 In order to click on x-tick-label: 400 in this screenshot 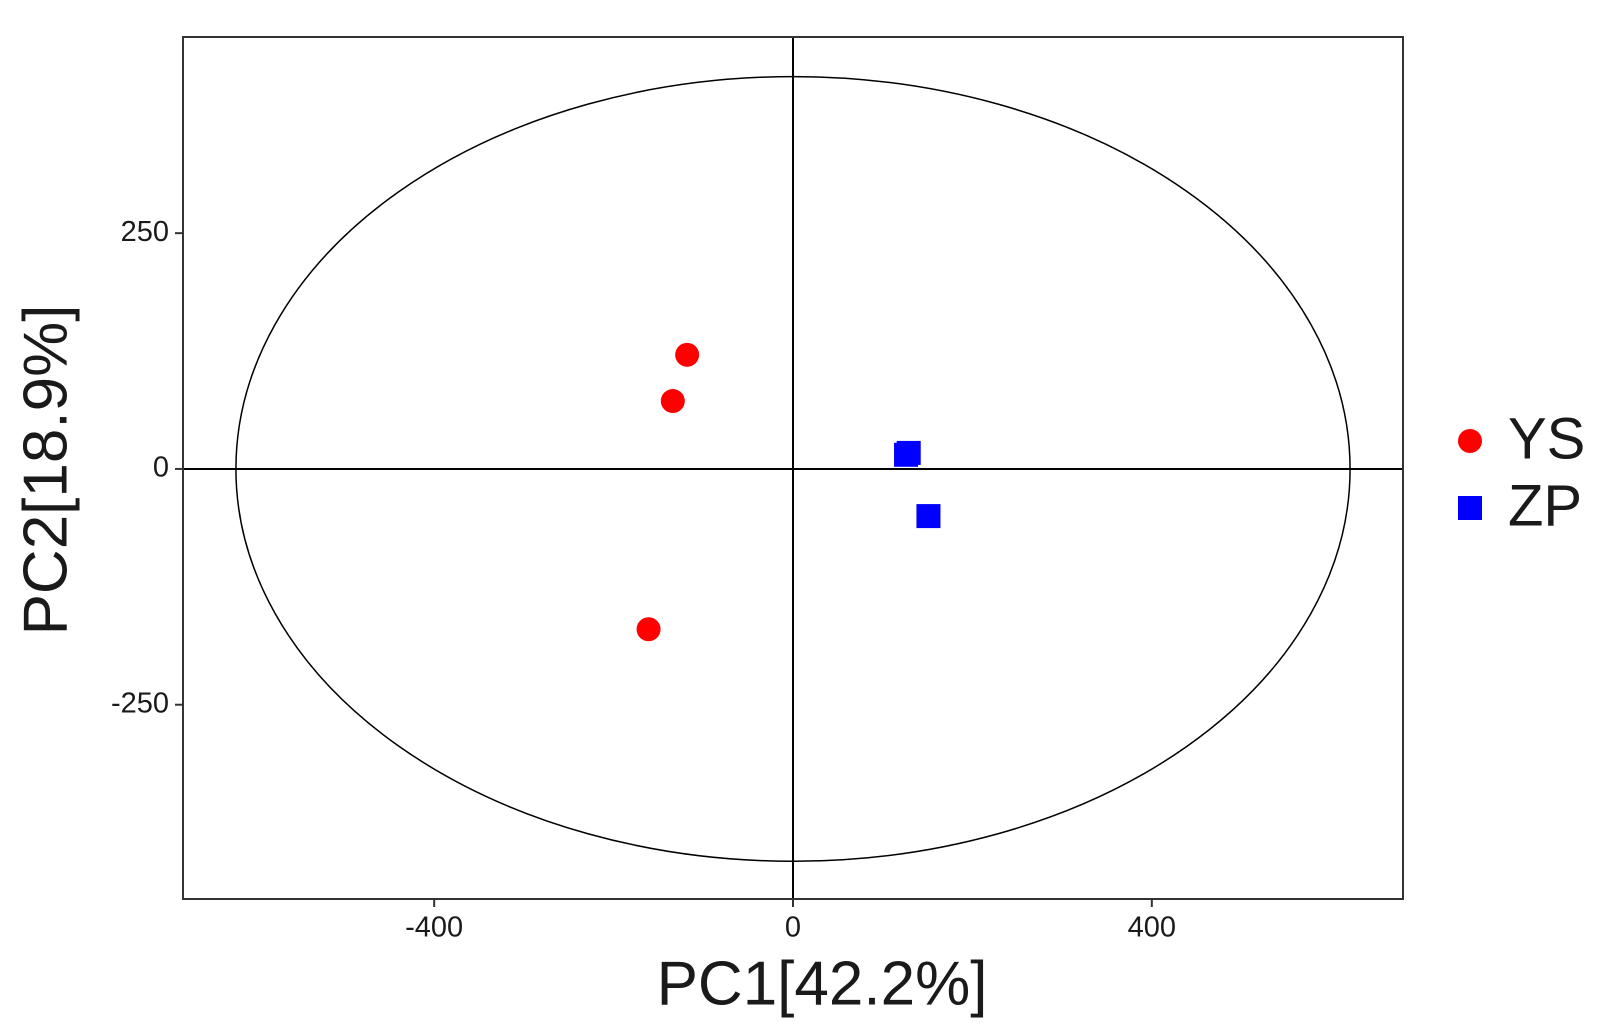, I will do `click(1152, 928)`.